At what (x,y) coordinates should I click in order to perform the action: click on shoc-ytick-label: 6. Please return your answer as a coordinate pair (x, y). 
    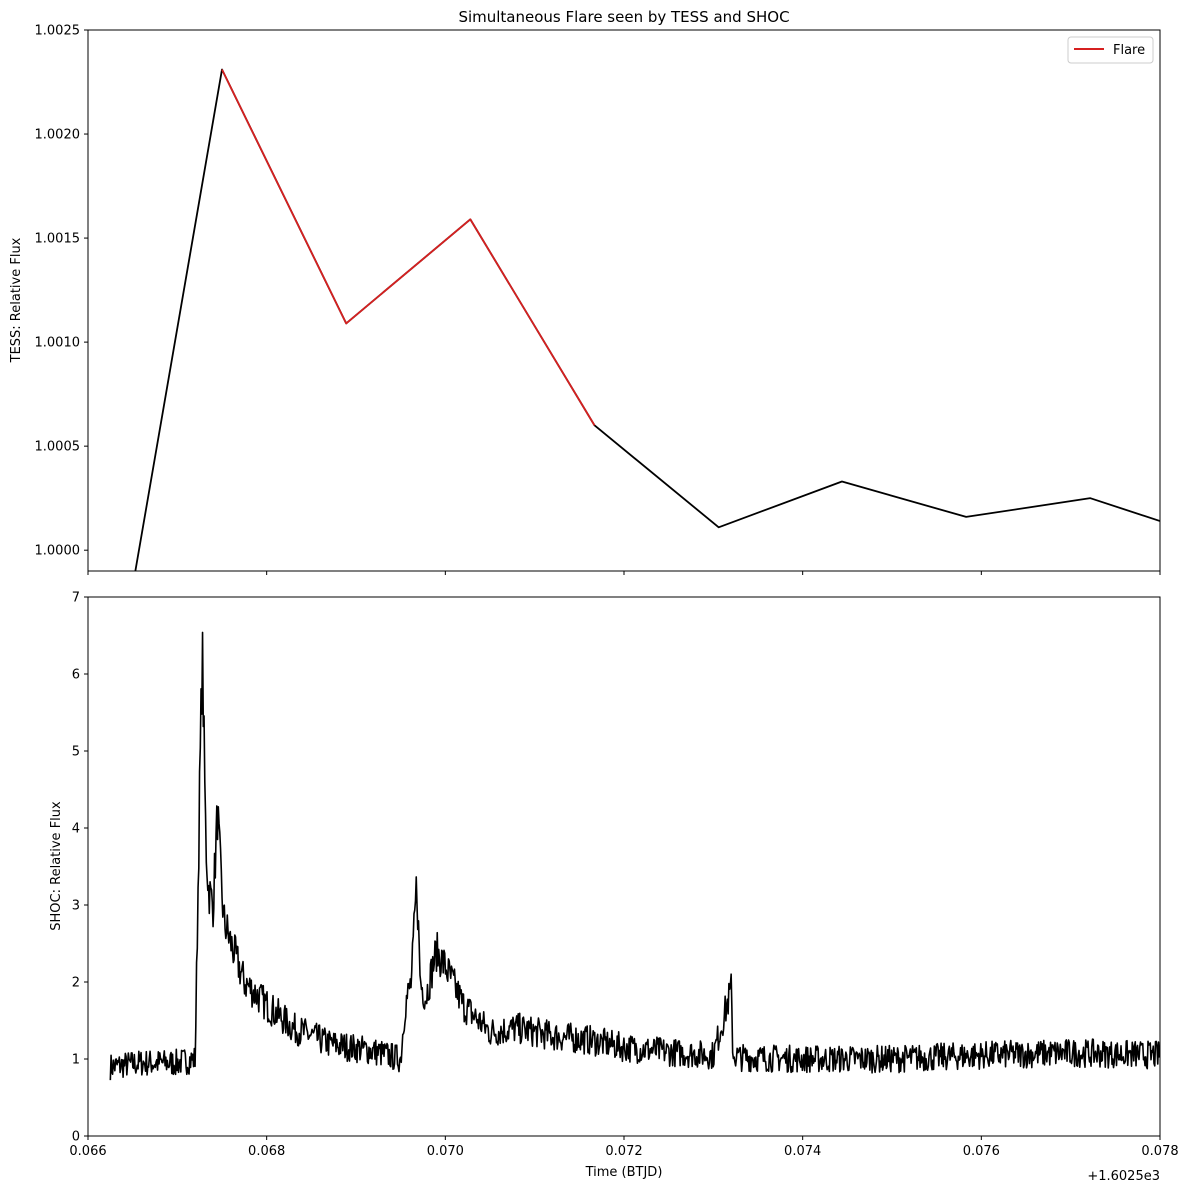
    Looking at the image, I should click on (76, 675).